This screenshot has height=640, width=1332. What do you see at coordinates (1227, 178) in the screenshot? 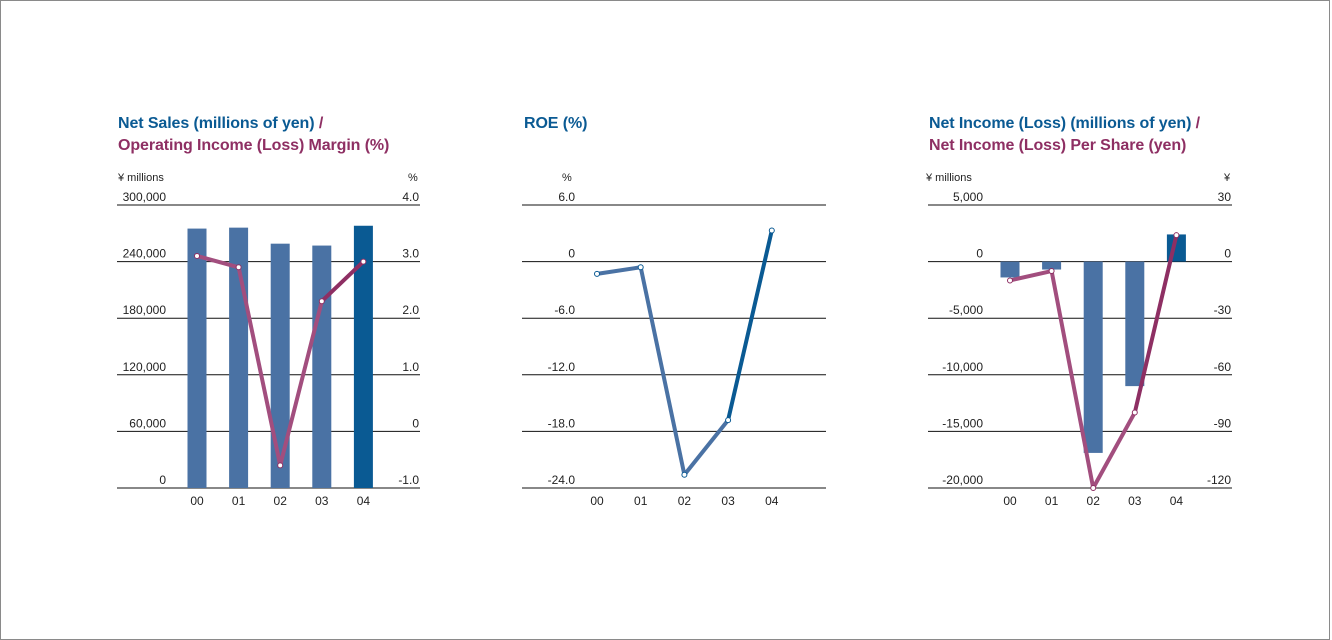
I see `chart3-right-unit: ¥` at bounding box center [1227, 178].